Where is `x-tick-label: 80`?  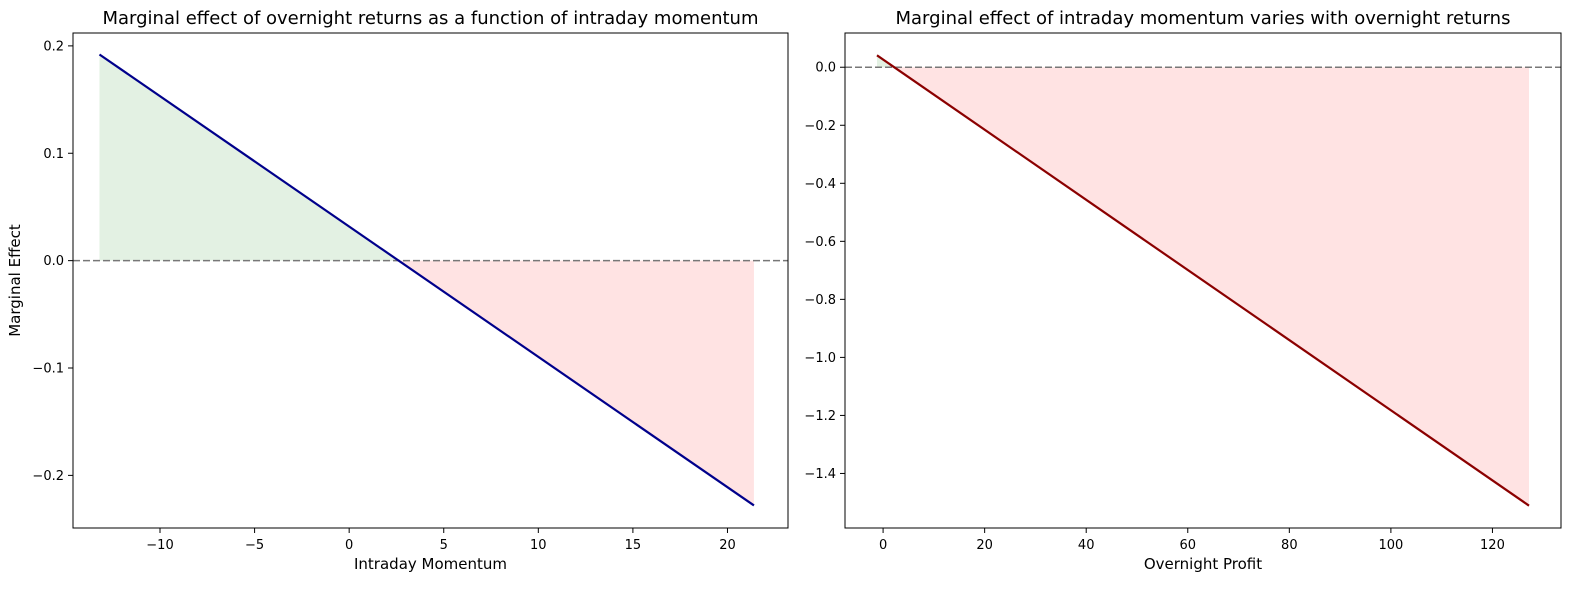 x-tick-label: 80 is located at coordinates (1289, 545).